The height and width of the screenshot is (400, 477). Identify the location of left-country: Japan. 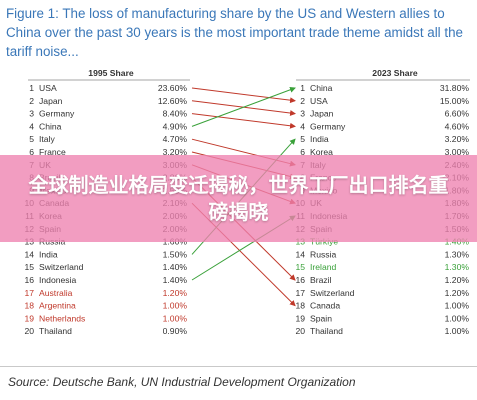
(51, 101).